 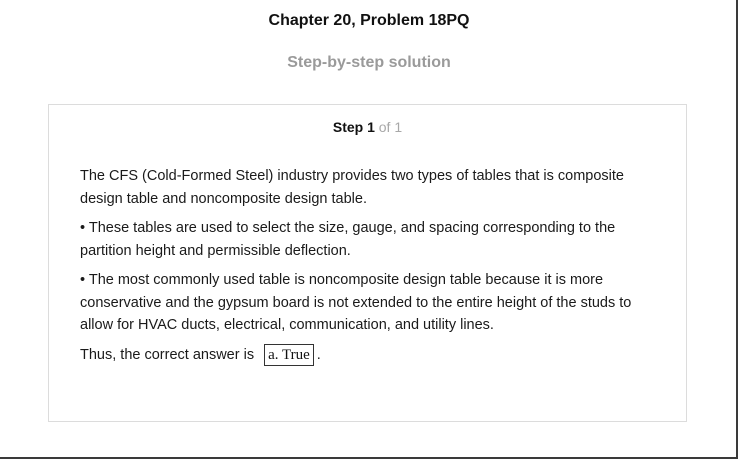 I want to click on answer-line: Thus, the correct answer is a. True ., so click(x=373, y=355).